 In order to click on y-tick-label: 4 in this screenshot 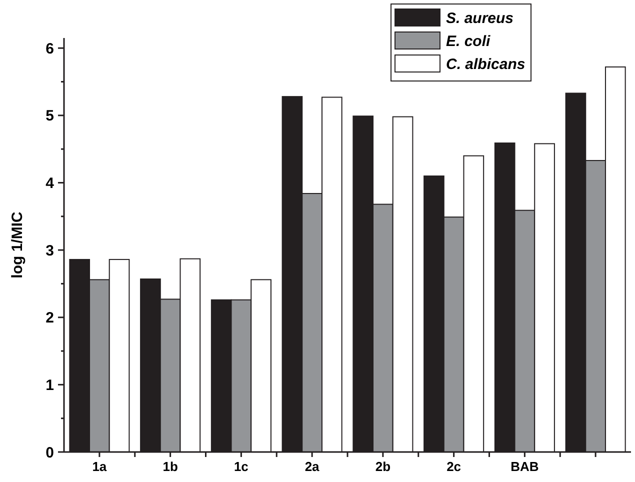, I will do `click(50, 183)`.